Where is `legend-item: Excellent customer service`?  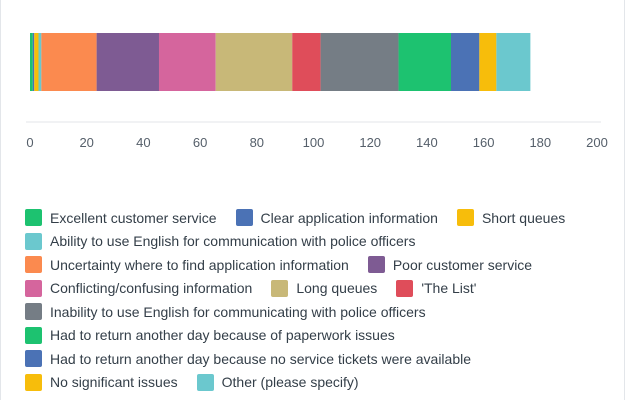
legend-item: Excellent customer service is located at coordinates (121, 218).